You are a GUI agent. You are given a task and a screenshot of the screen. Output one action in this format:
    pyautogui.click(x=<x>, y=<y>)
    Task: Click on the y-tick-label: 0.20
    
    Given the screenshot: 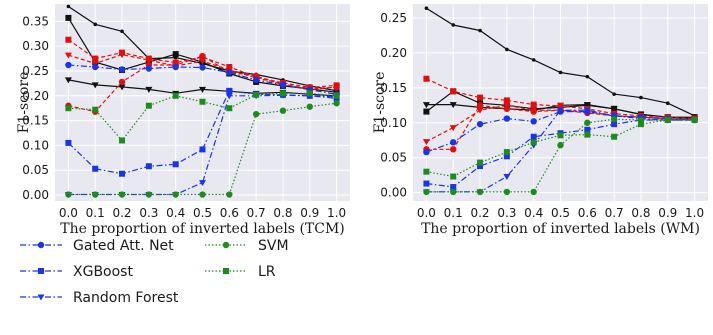 What is the action you would take?
    pyautogui.click(x=393, y=53)
    